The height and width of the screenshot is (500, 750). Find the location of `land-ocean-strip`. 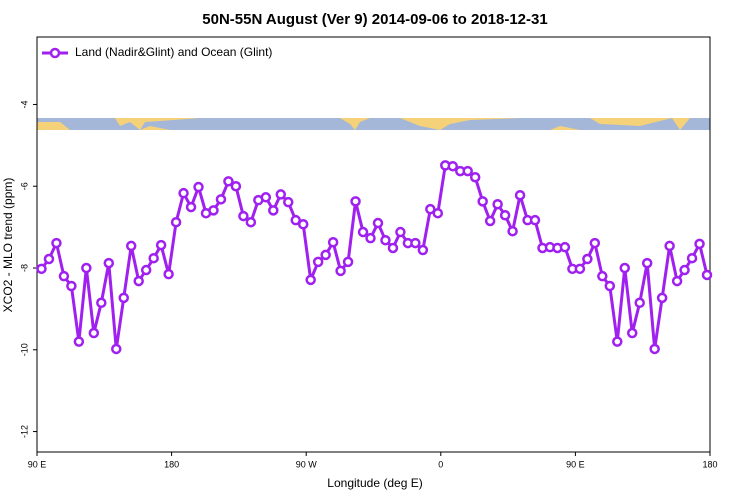

land-ocean-strip is located at coordinates (373, 124).